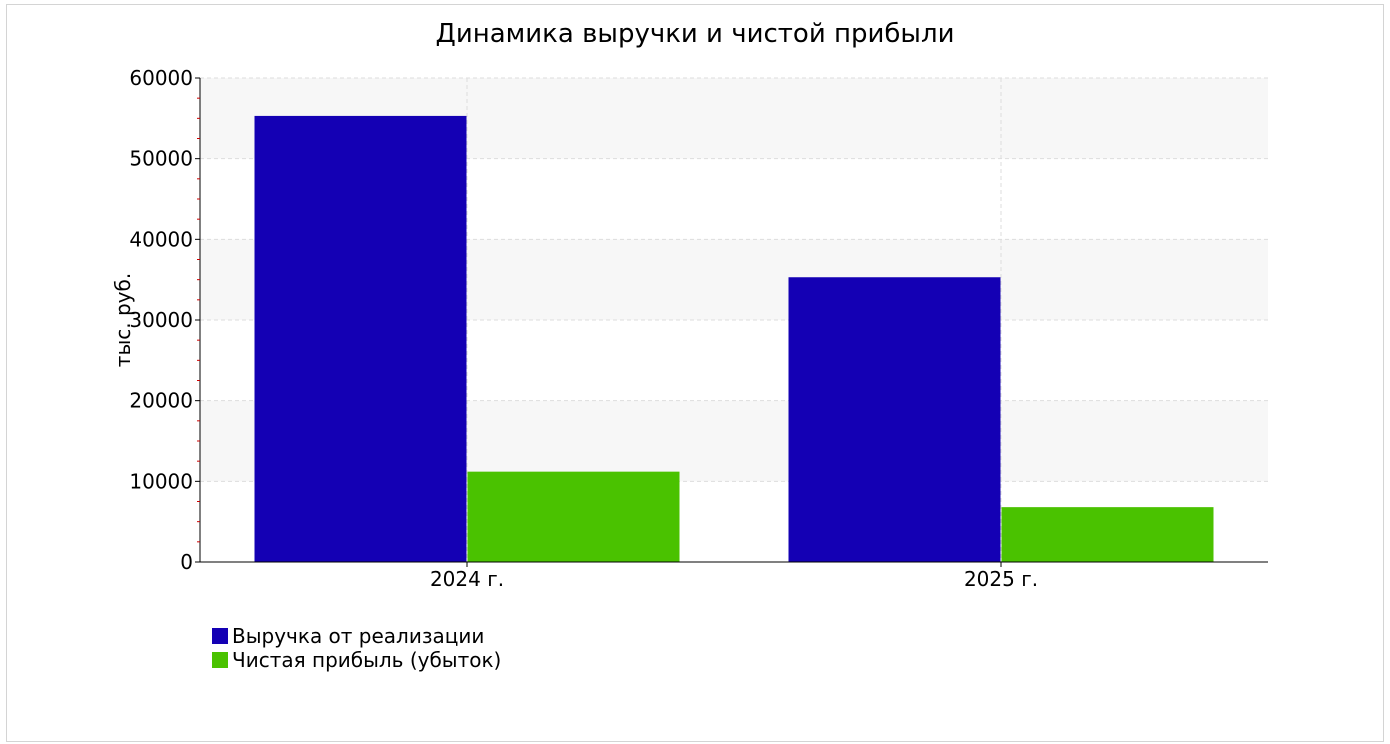  What do you see at coordinates (734, 579) in the screenshot?
I see `x-tick-labels: 2024 г. 2025 г.` at bounding box center [734, 579].